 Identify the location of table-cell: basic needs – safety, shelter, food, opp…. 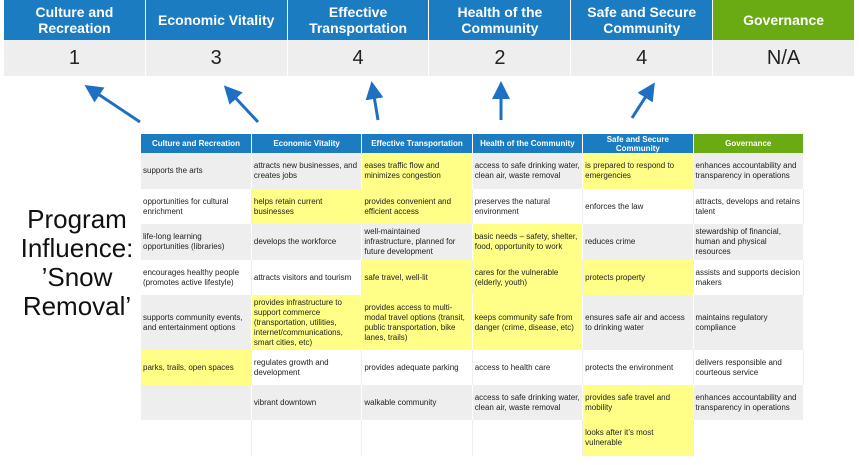
(528, 242).